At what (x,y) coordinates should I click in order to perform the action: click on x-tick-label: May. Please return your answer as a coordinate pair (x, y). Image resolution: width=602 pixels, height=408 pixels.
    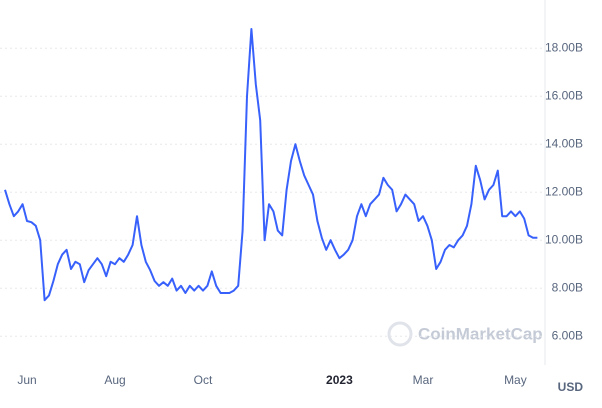
    Looking at the image, I should click on (515, 380).